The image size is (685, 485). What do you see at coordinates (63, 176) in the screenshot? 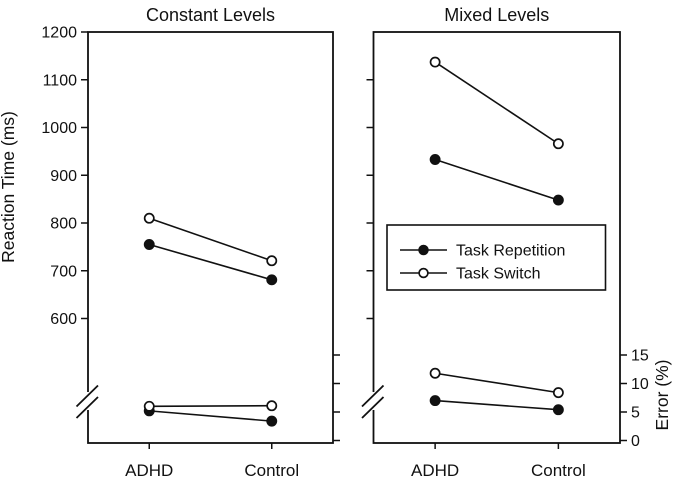
I see `rt-tick-label: 900` at bounding box center [63, 176].